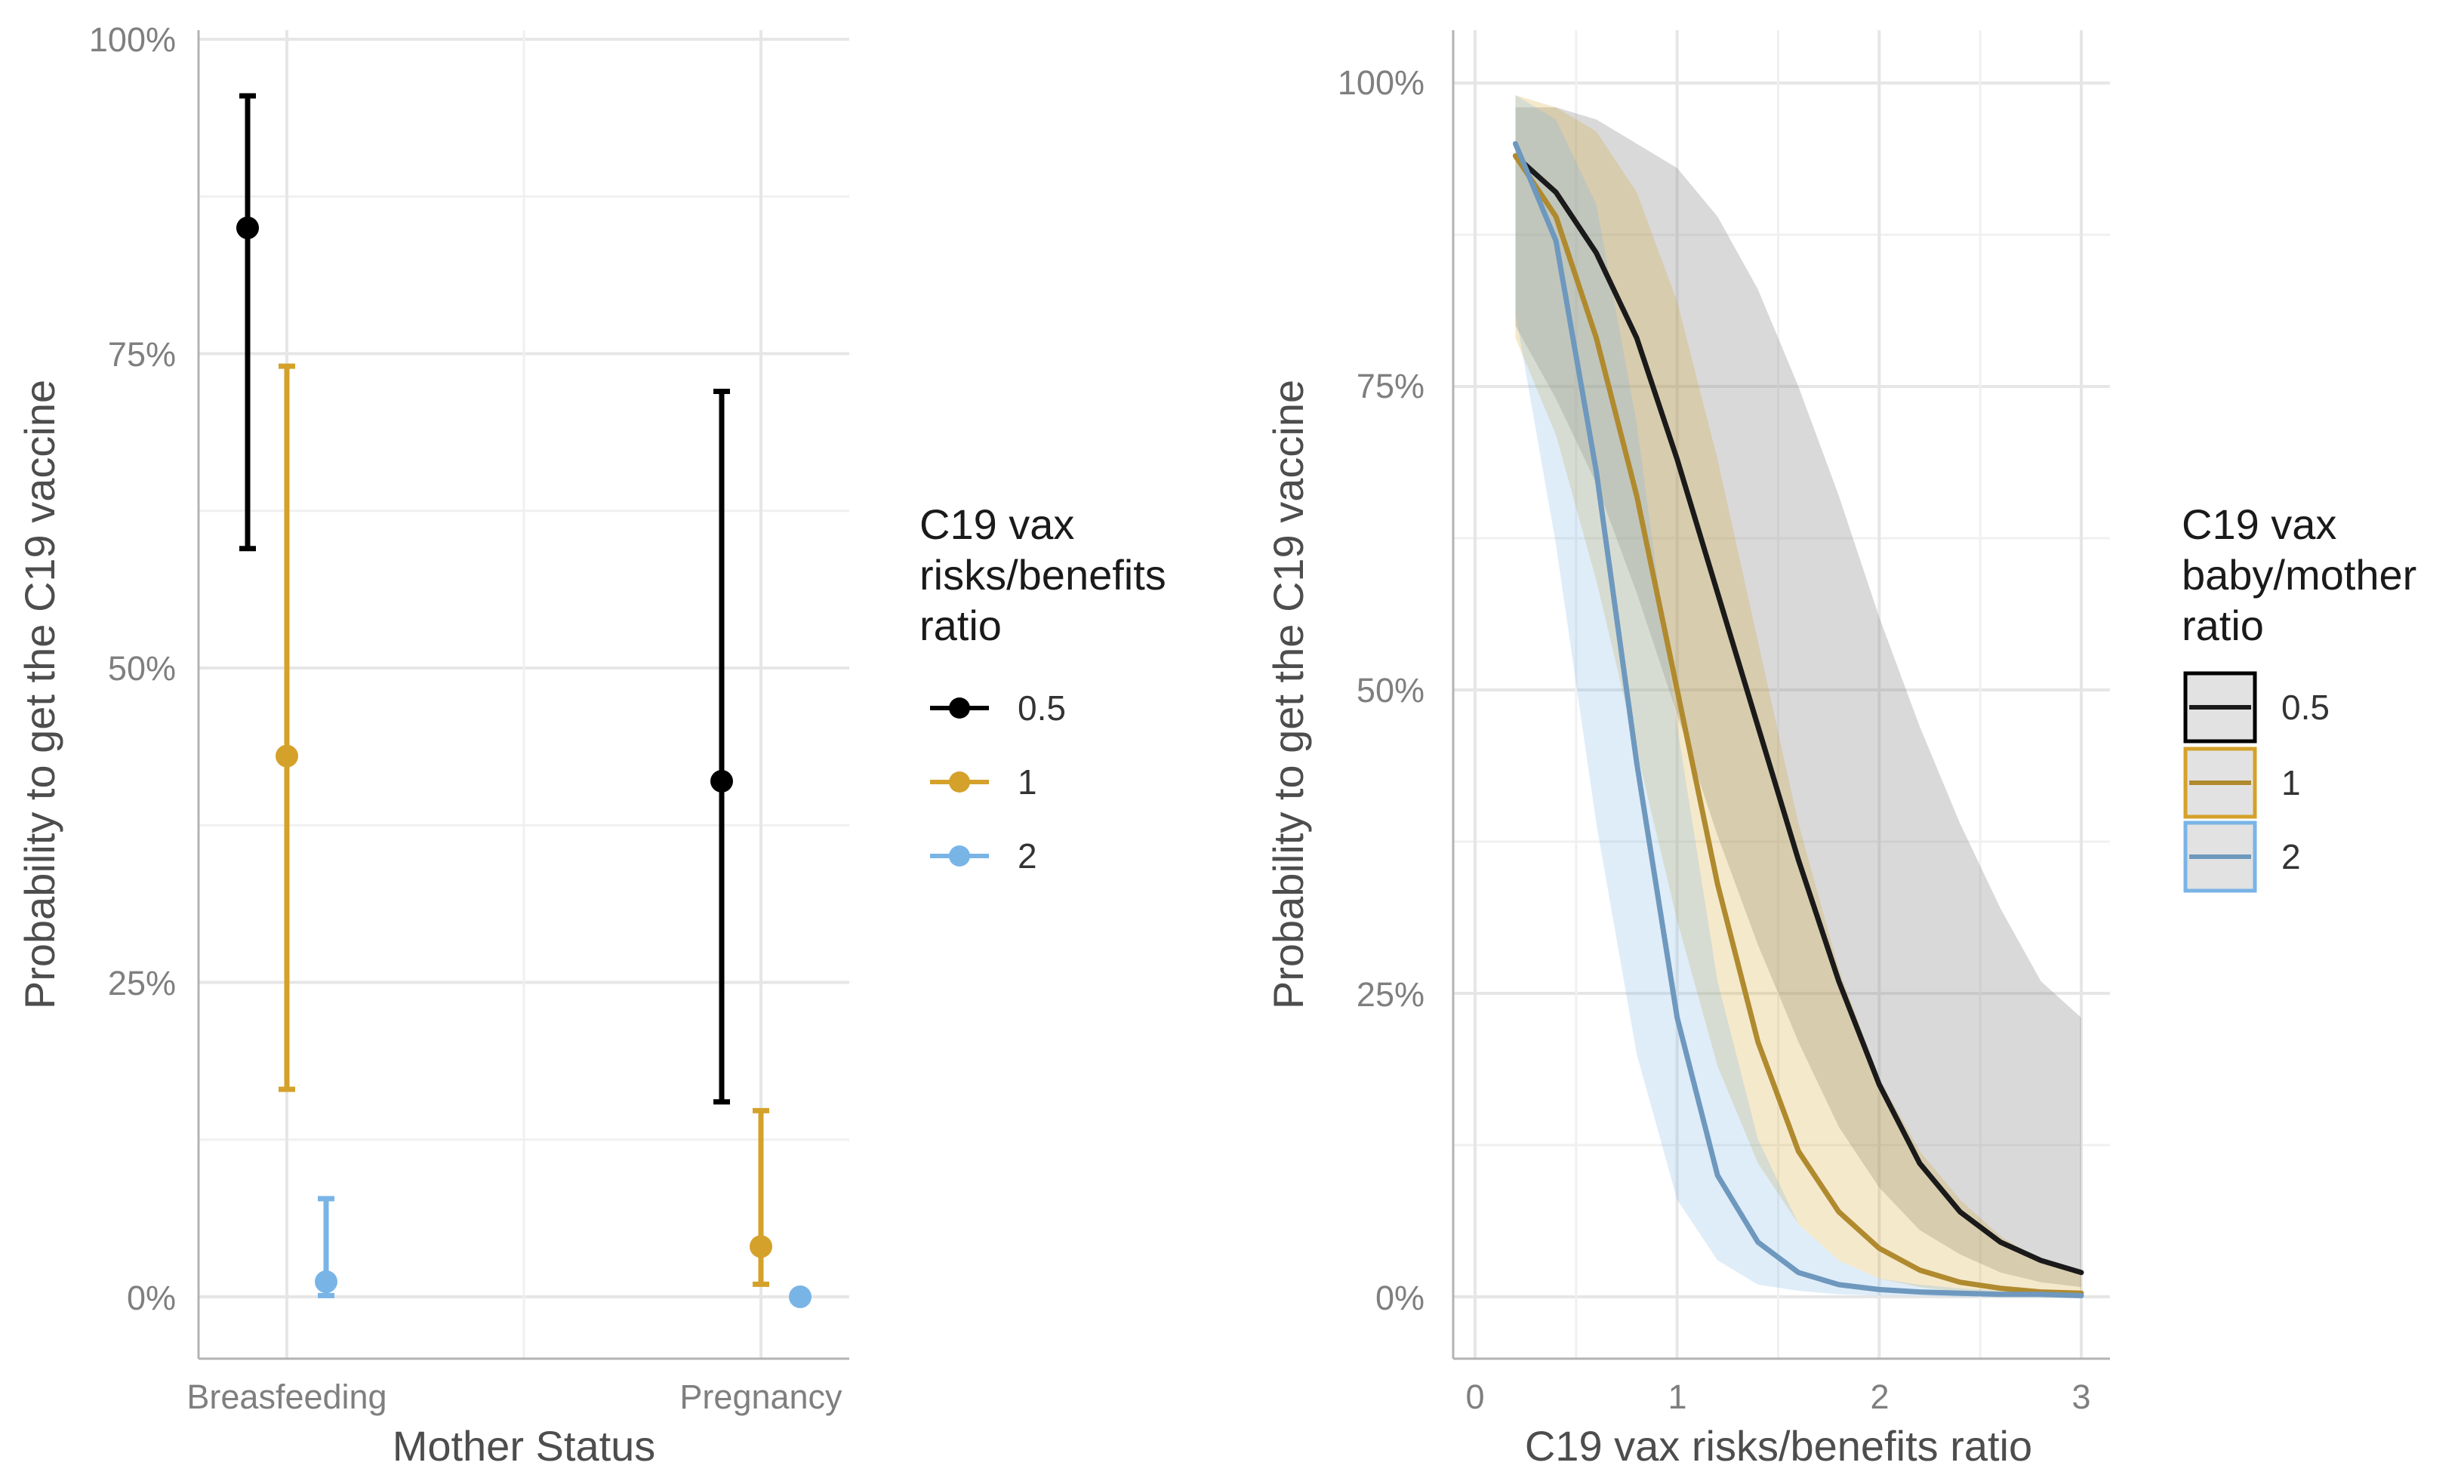 The width and height of the screenshot is (2464, 1484). I want to click on left-legend-item-1: 1, so click(983, 782).